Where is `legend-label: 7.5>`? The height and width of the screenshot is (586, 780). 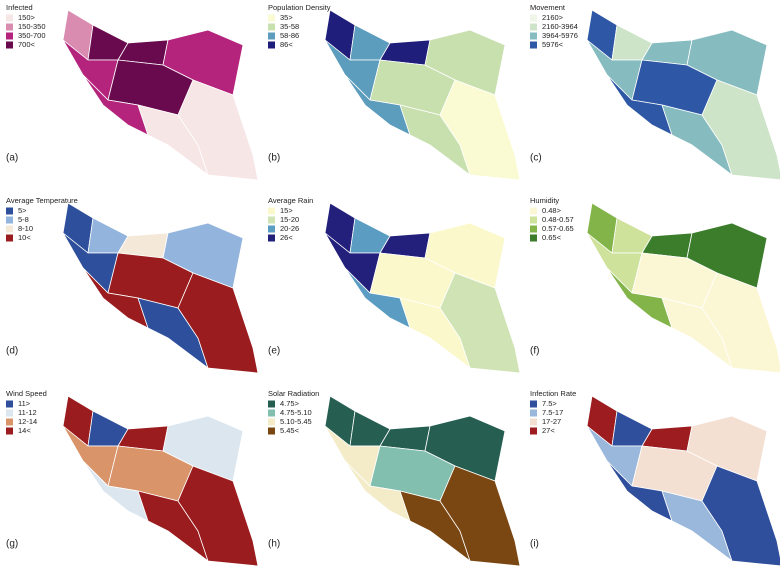
legend-label: 7.5> is located at coordinates (549, 403).